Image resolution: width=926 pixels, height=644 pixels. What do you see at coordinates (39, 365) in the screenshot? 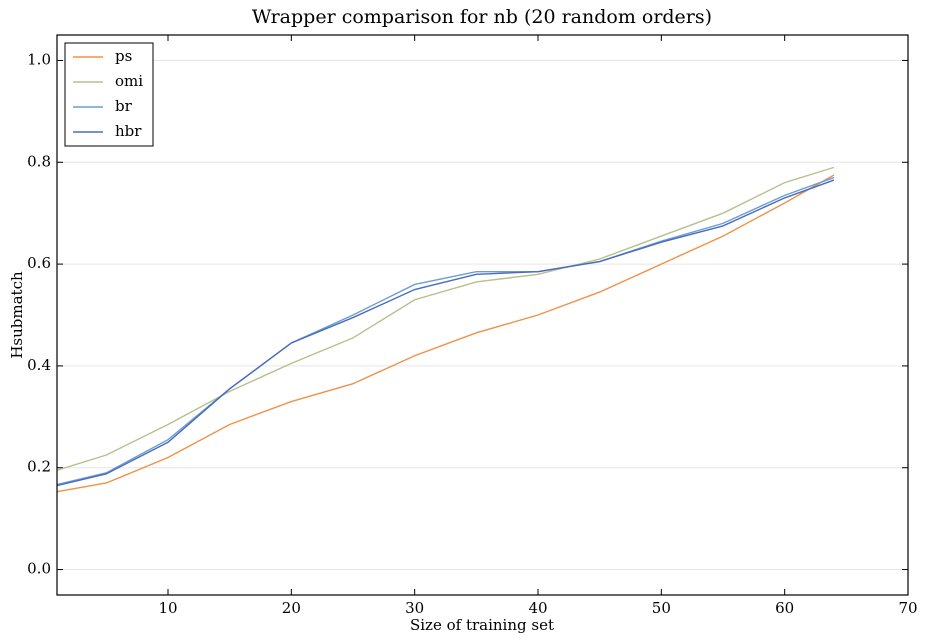
I see `y-tick-label: 0.4` at bounding box center [39, 365].